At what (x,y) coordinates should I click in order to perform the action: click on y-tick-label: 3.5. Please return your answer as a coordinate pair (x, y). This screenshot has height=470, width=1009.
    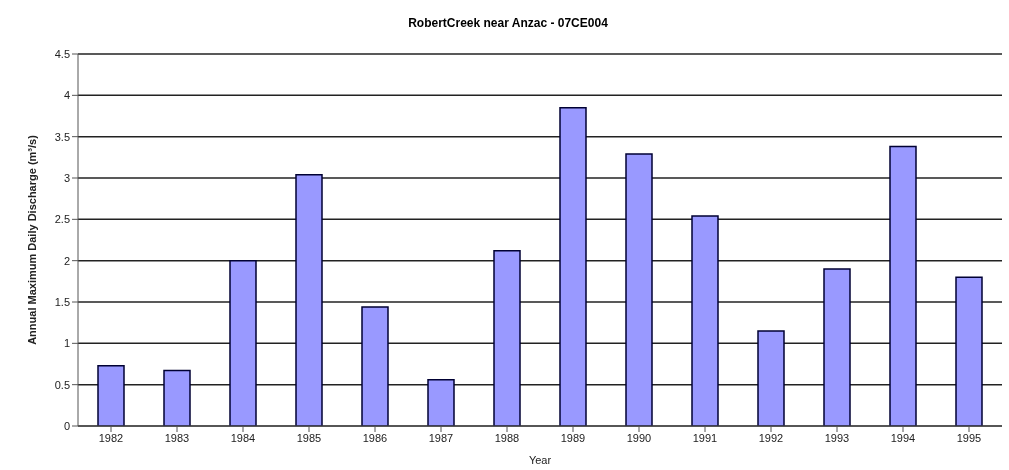
    Looking at the image, I should click on (62, 136).